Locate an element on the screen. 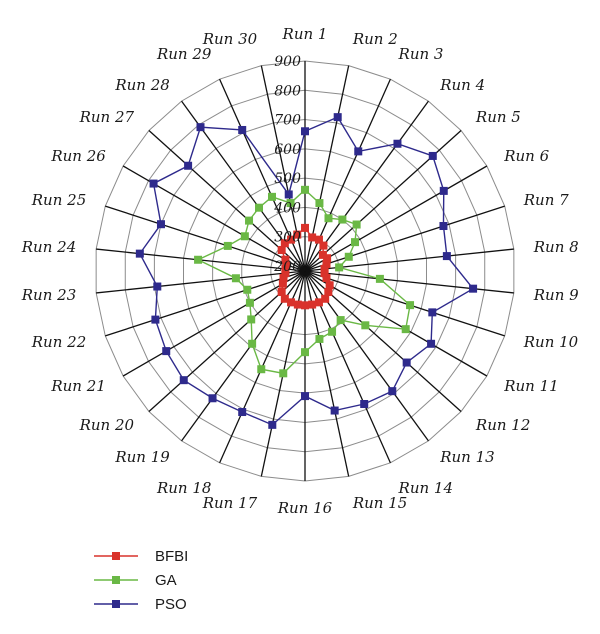  tick-label: 600 is located at coordinates (287, 150).